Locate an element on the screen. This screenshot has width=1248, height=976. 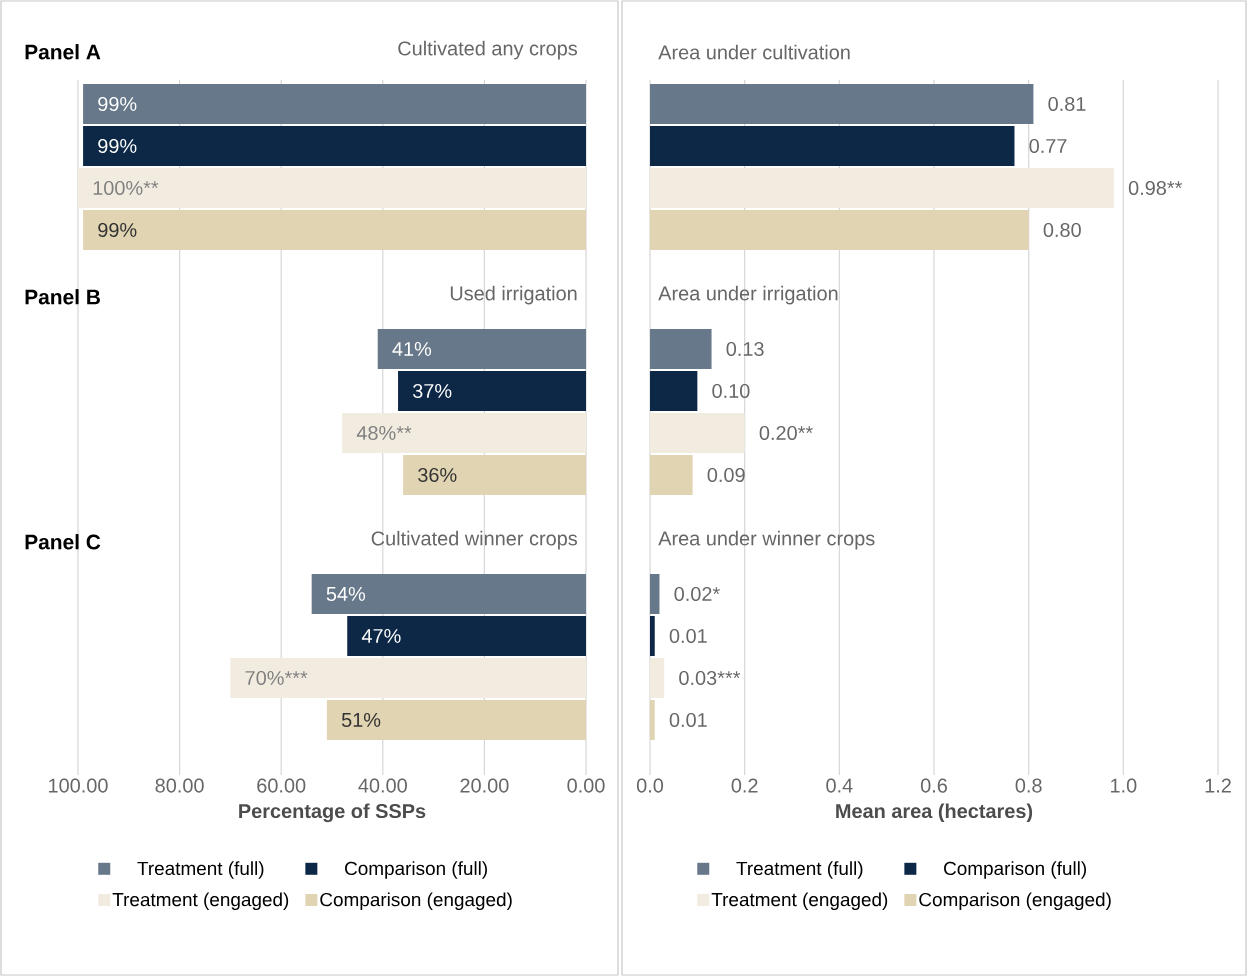
x-tick-label: 1.2 is located at coordinates (1218, 785).